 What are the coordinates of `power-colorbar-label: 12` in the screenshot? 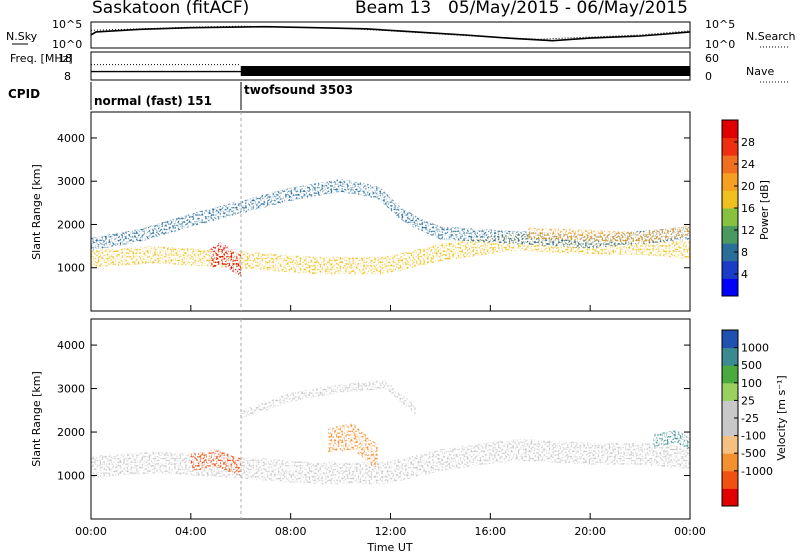 It's located at (748, 230).